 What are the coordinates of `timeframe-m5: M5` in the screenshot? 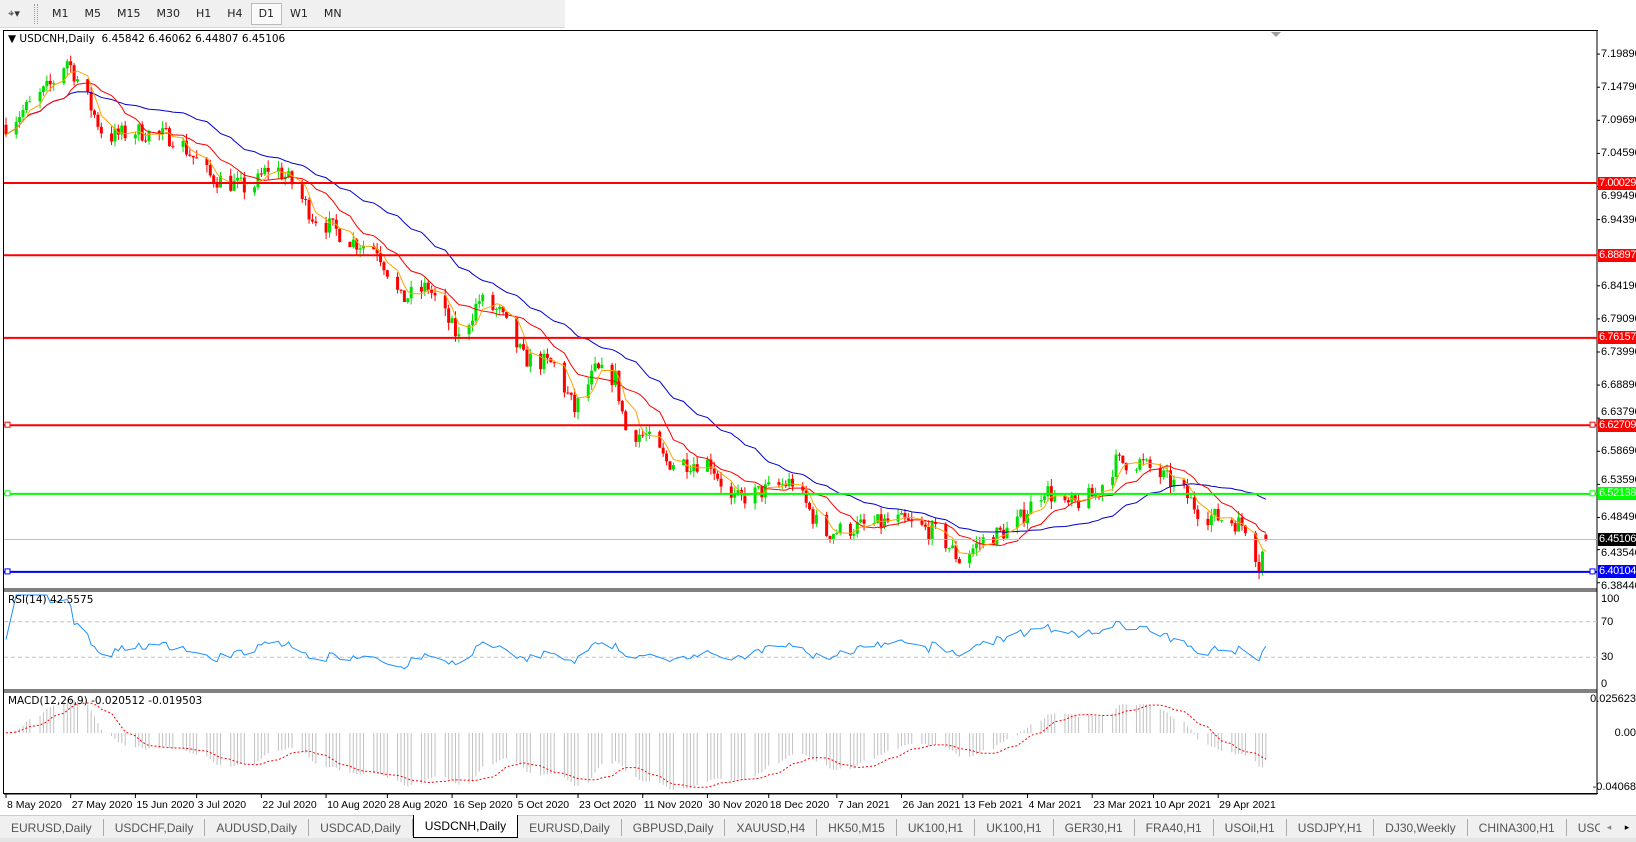 It's located at (93, 13).